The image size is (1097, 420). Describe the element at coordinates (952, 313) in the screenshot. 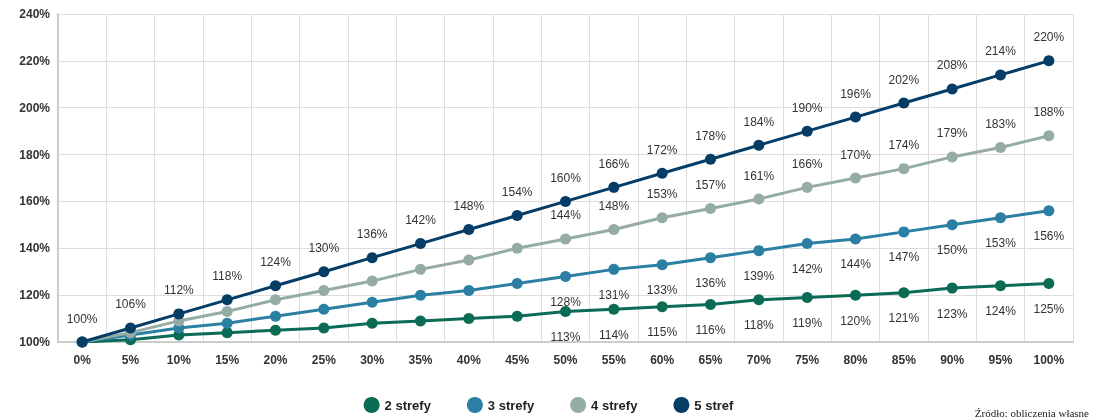

I see `data-label: 123%` at that location.